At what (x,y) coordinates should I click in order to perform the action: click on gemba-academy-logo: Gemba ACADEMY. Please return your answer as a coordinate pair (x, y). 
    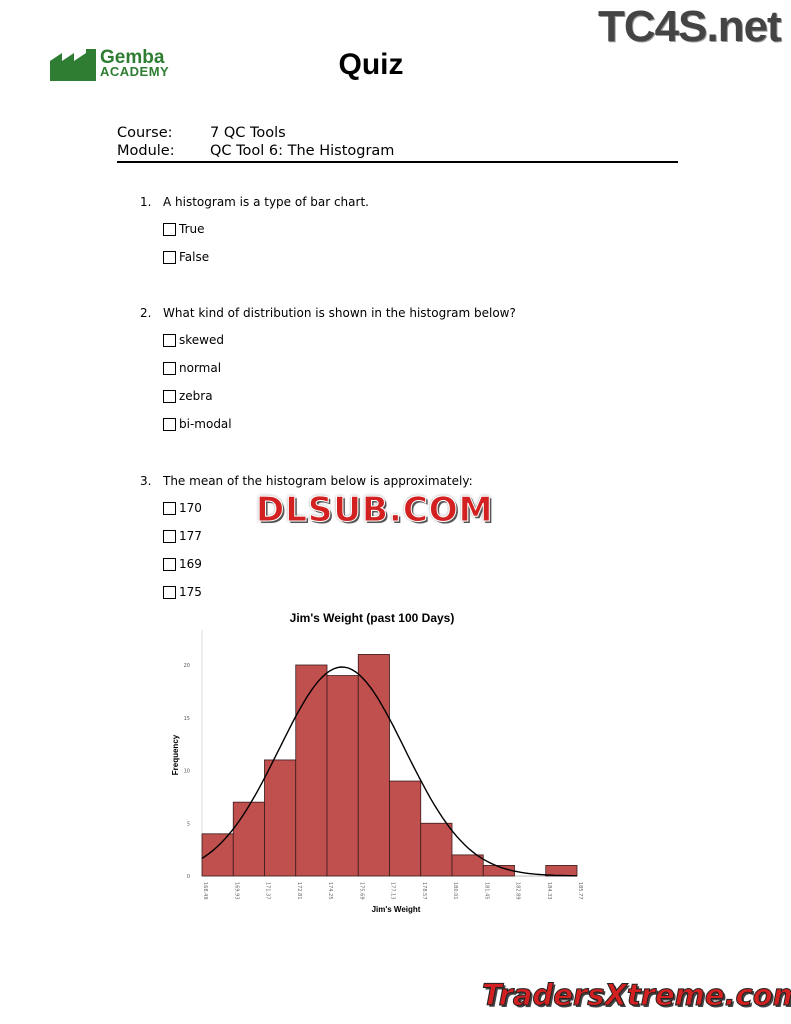
    Looking at the image, I should click on (117, 64).